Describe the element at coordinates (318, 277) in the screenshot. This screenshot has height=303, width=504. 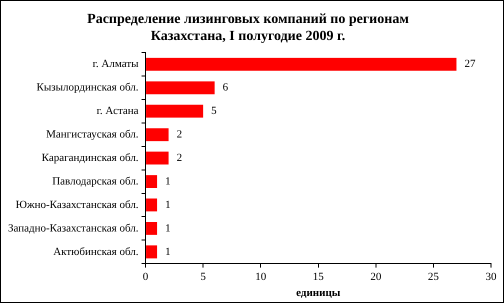
I see `x-tick-label: 15` at that location.